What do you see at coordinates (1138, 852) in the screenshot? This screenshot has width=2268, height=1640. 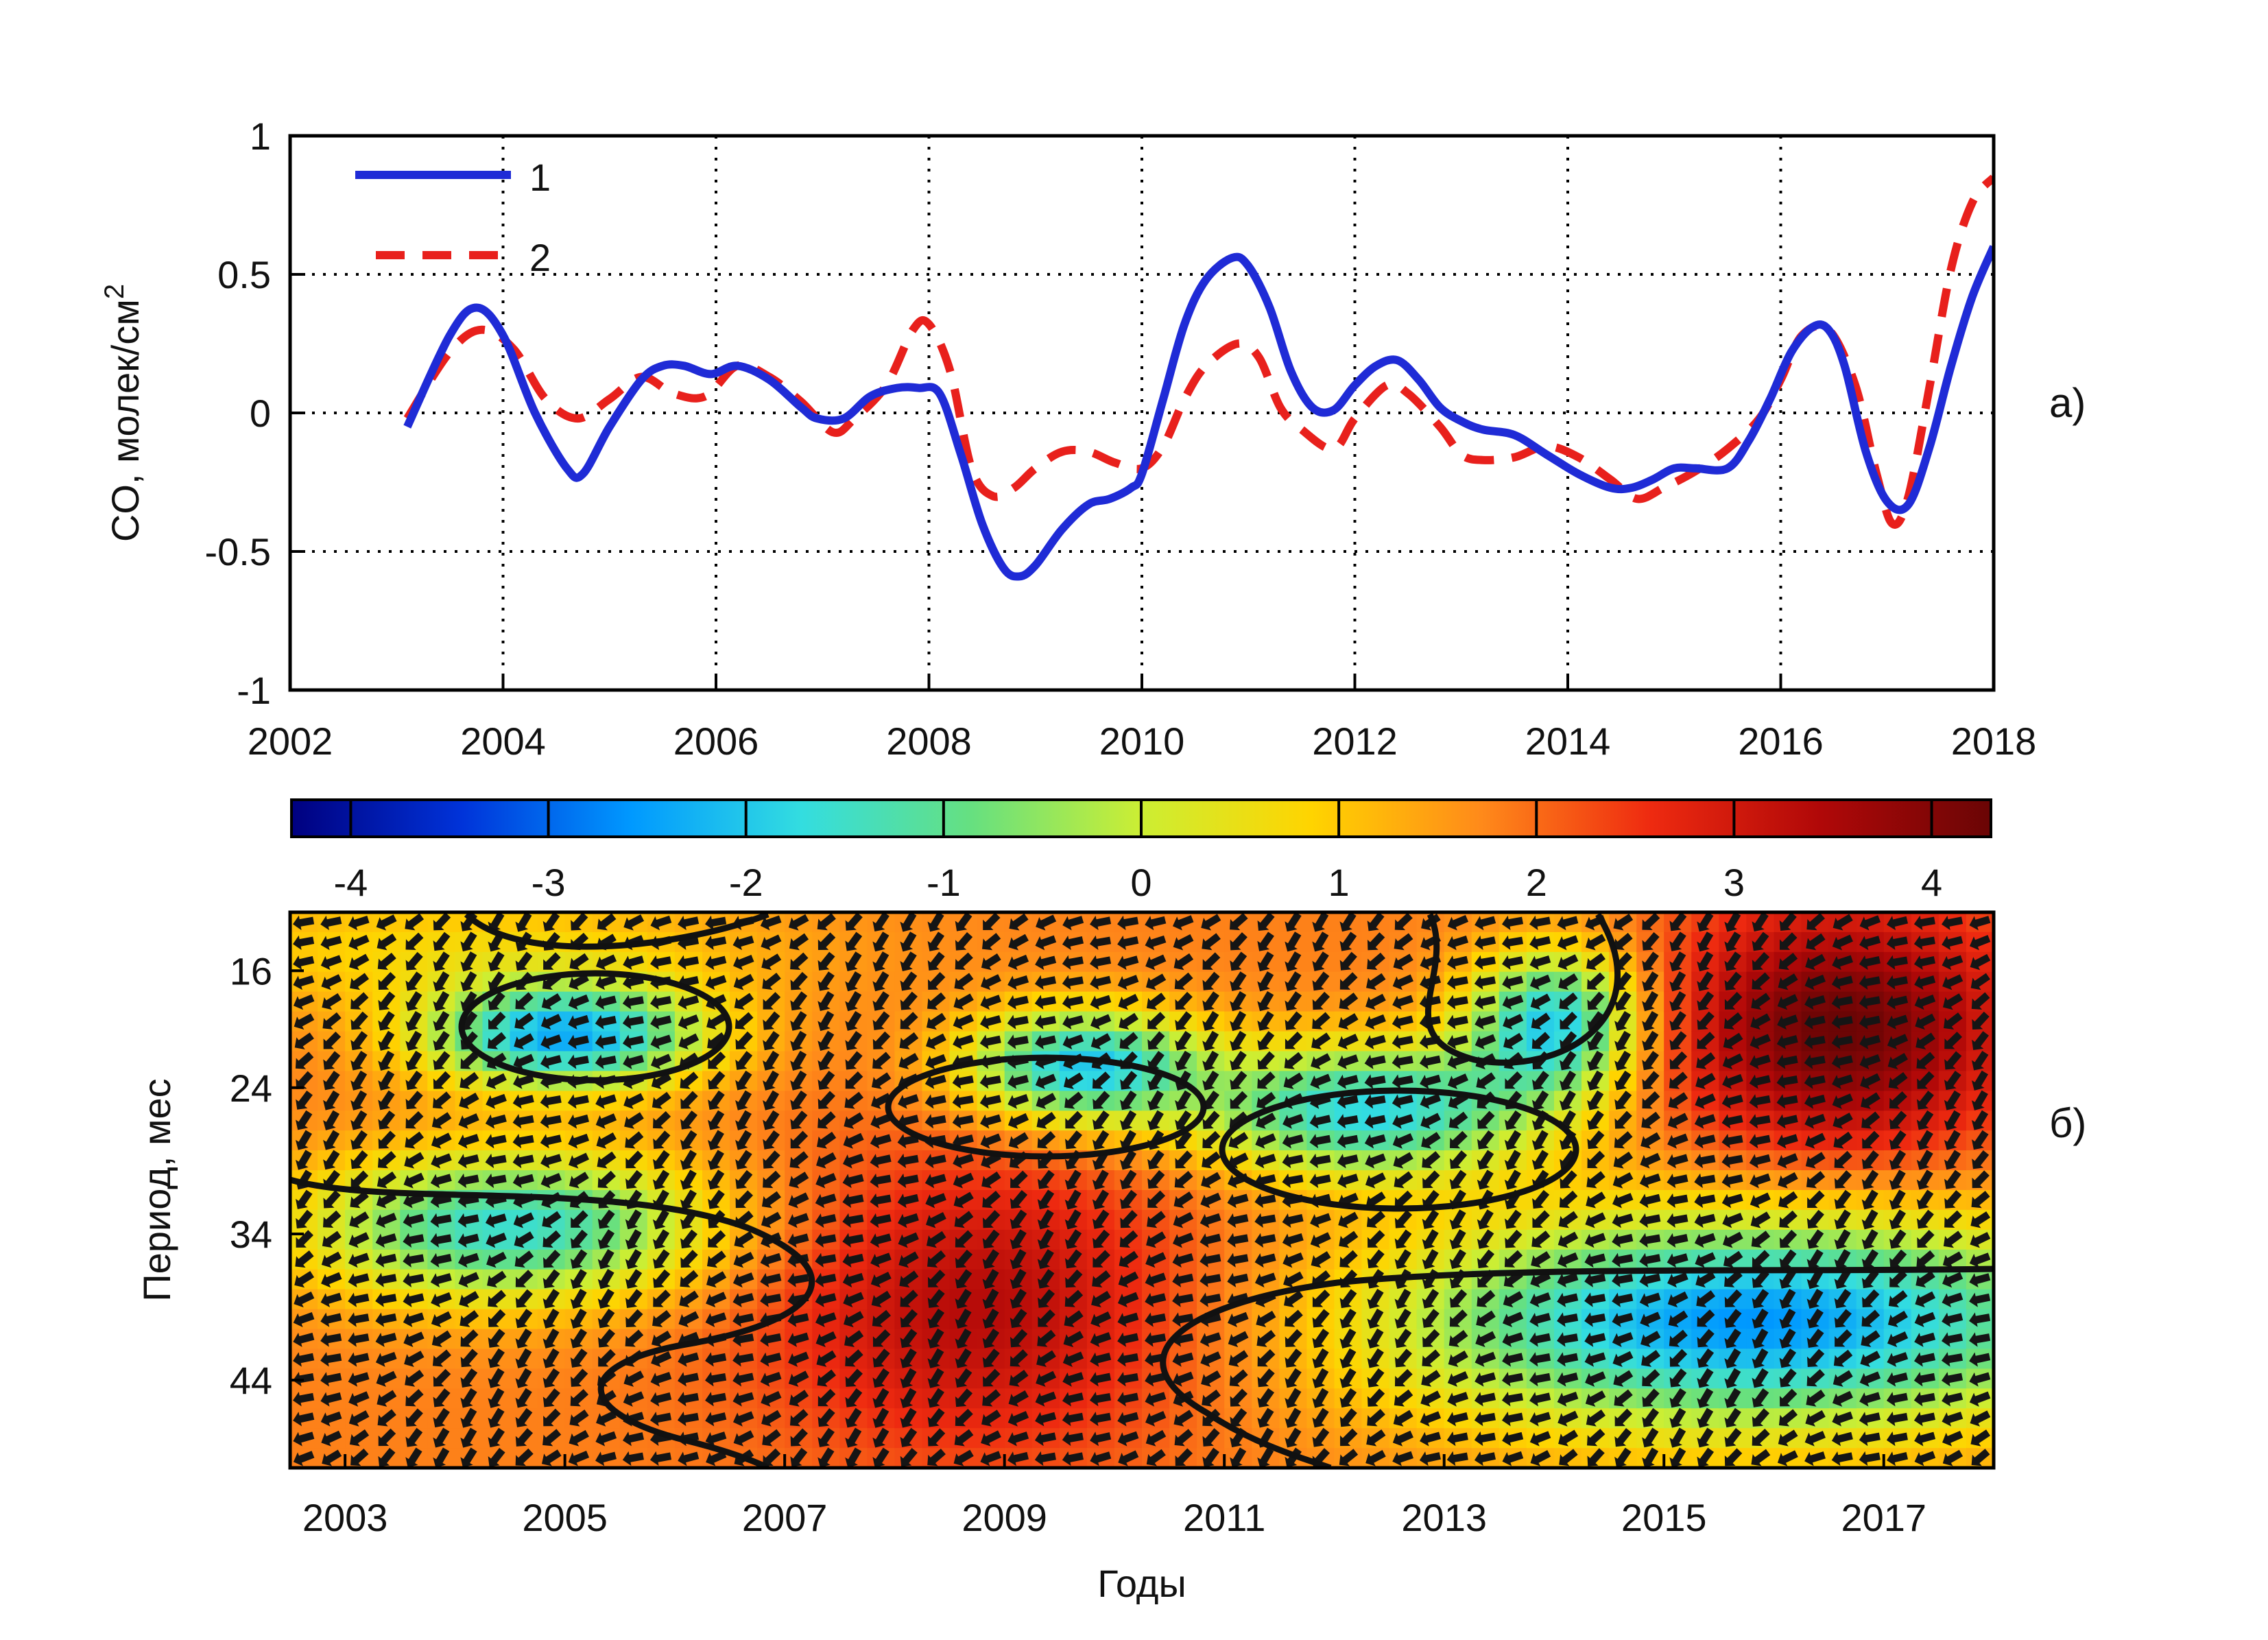 I see `colorbar-ticks: -4 -3 -2 -1 0 1 2 3 4` at bounding box center [1138, 852].